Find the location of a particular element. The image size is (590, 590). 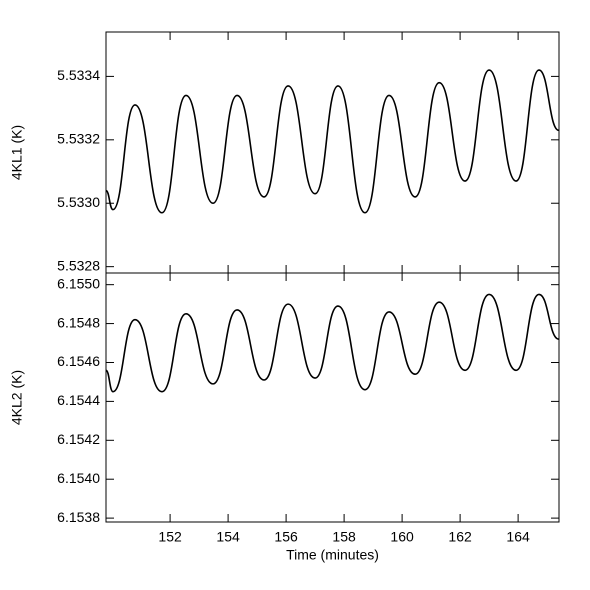

y-axis-label: 4KL2 (K) is located at coordinates (17, 397).